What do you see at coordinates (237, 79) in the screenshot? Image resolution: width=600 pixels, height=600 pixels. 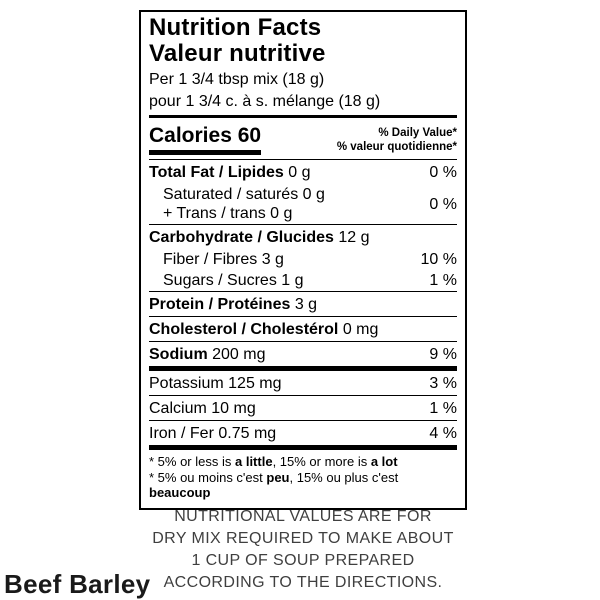 I see `serving-size-en: Per 1 3/4 tbsp mix (18 g)` at bounding box center [237, 79].